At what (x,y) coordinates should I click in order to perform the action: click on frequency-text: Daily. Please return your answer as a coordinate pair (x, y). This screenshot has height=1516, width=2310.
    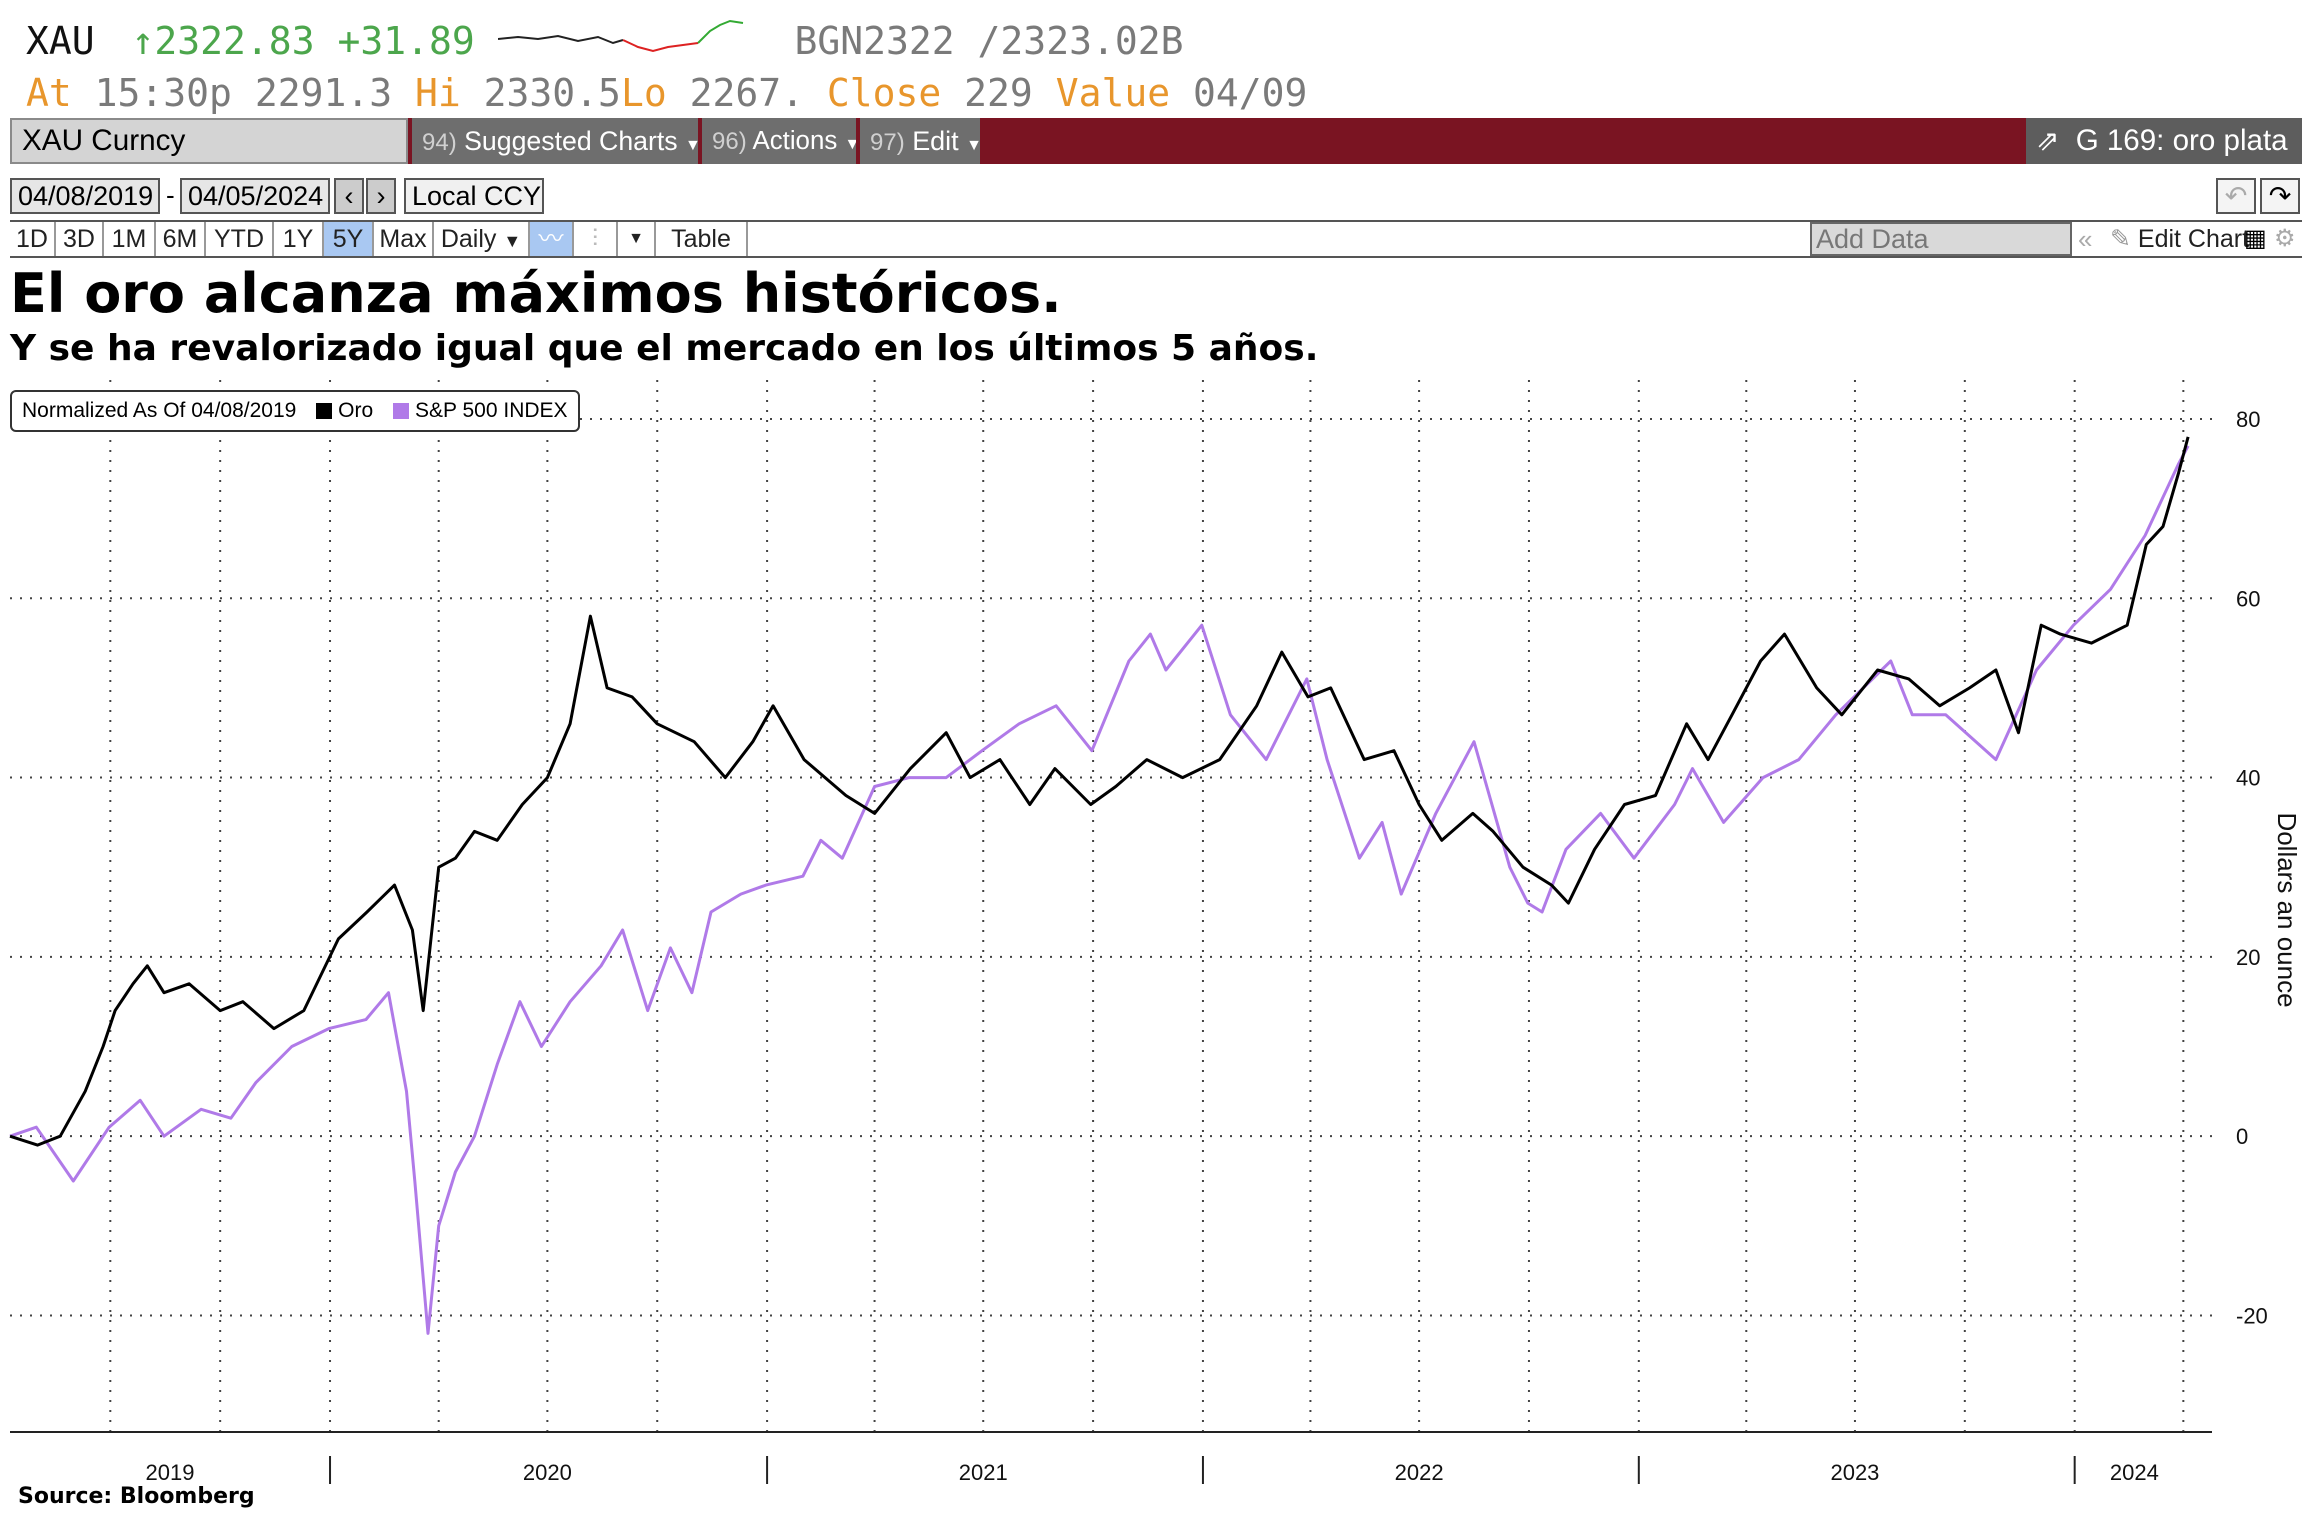
    Looking at the image, I should click on (468, 239).